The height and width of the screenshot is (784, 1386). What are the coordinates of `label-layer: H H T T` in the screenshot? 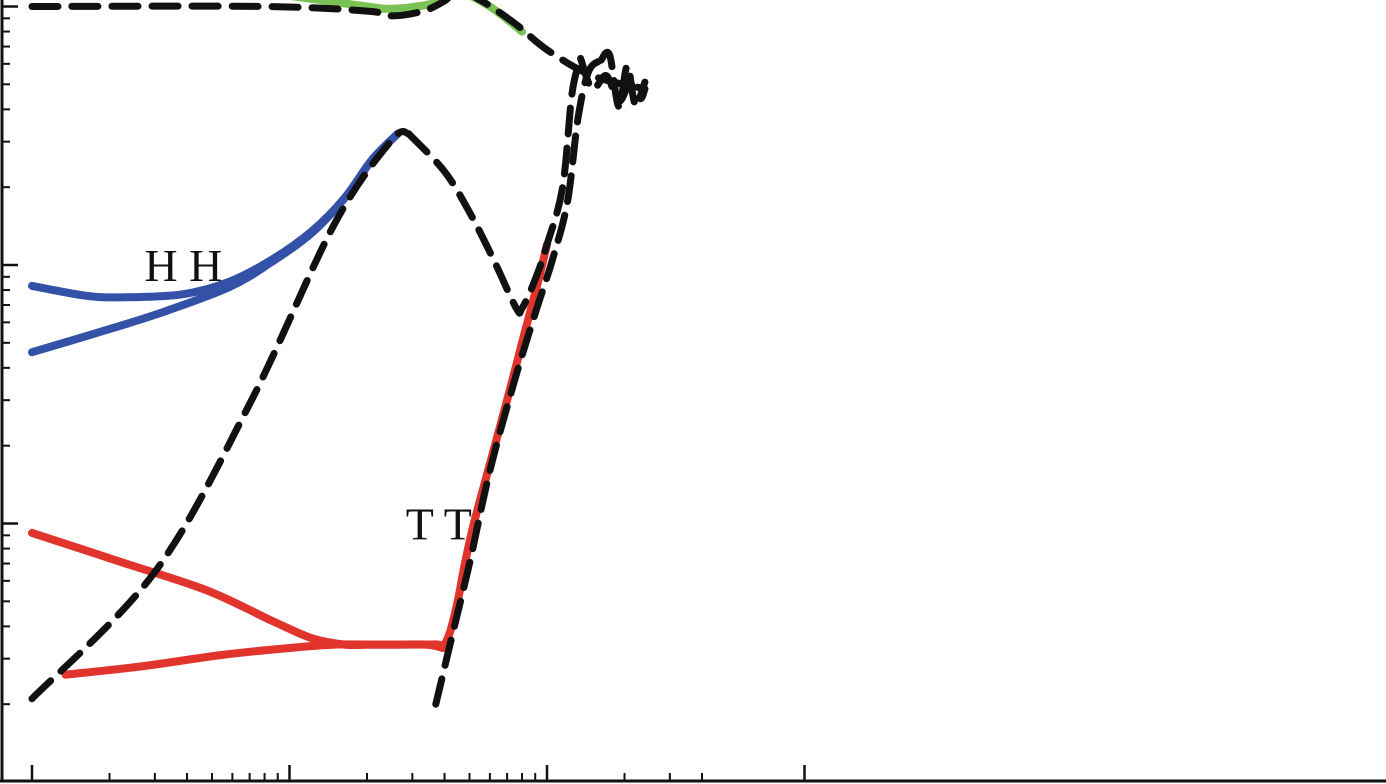 It's located at (307, 395).